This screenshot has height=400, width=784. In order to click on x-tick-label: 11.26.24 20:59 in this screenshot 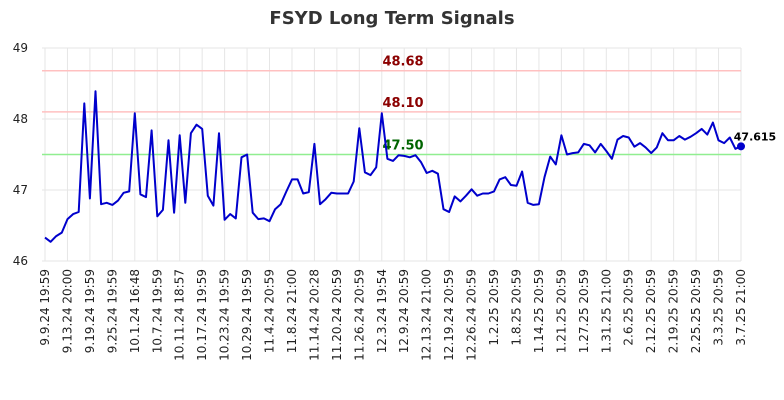, I will do `click(359, 315)`.